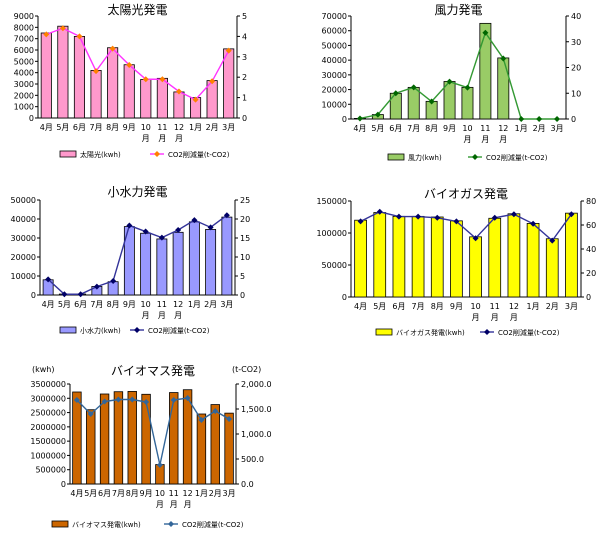 This screenshot has width=600, height=535. What do you see at coordinates (48, 384) in the screenshot?
I see `y-left-tick-label: 3500000` at bounding box center [48, 384].